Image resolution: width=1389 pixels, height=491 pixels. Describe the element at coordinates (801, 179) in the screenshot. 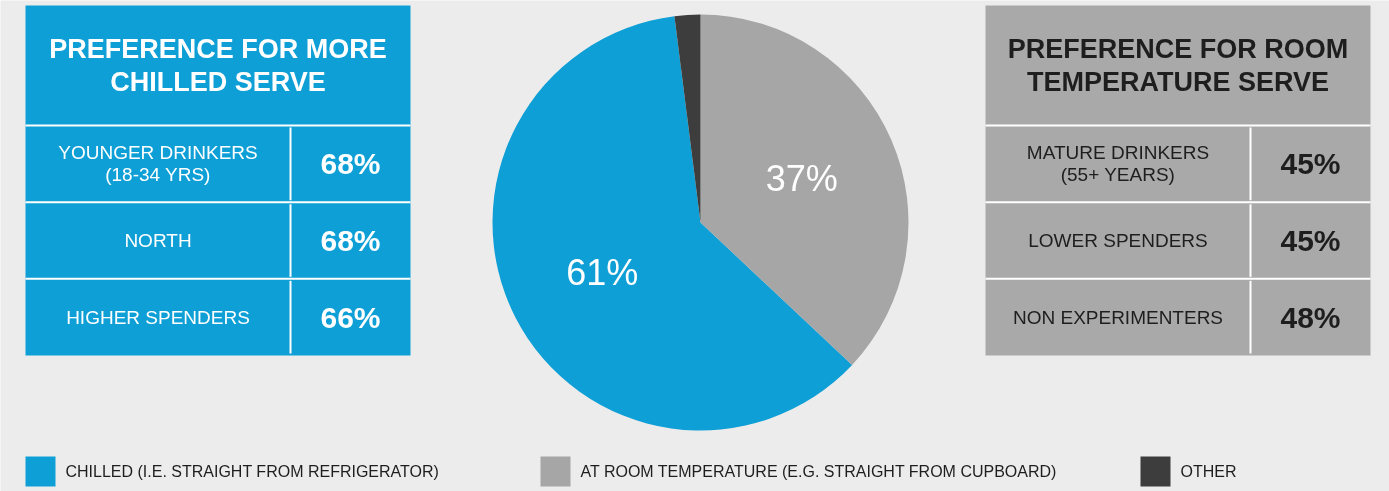

I see `data-label: 37%` at that location.